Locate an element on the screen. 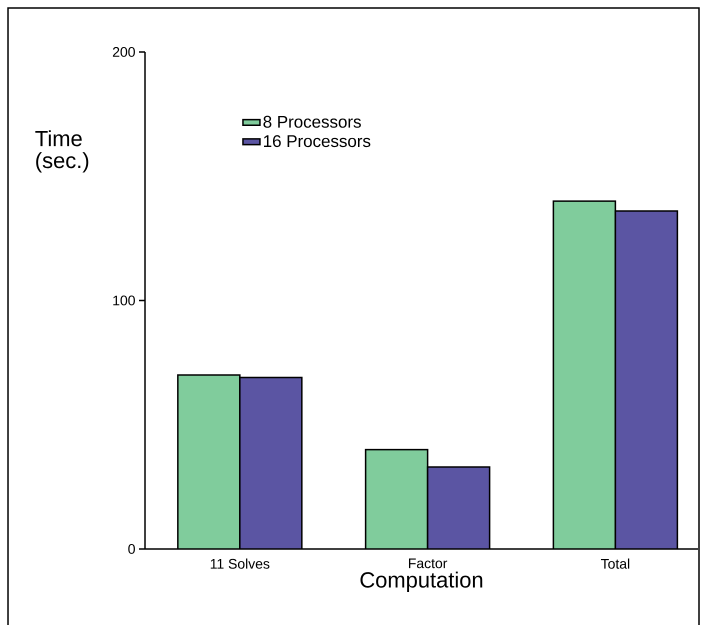 Image resolution: width=704 pixels, height=626 pixels. legend-label: 16 Processors is located at coordinates (317, 141).